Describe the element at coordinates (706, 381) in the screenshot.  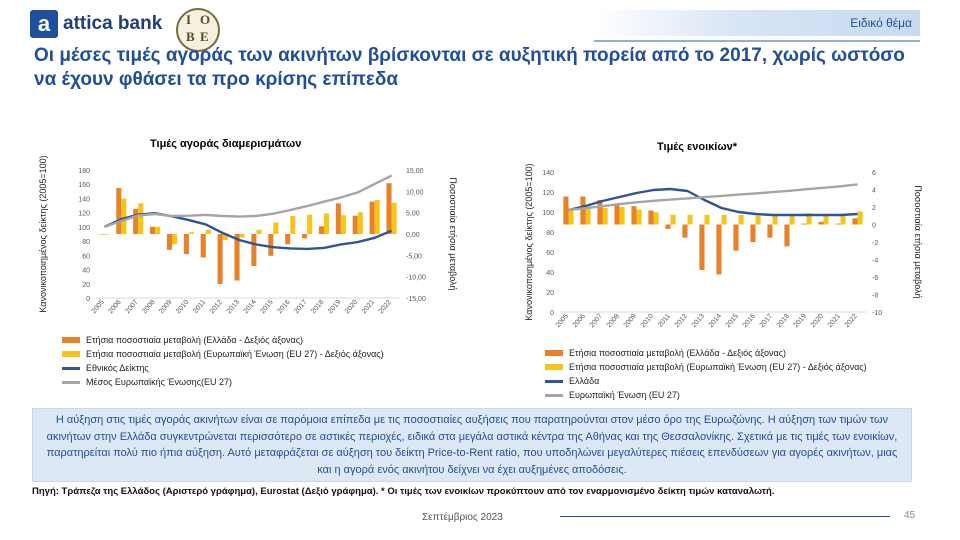
I see `legend-entry: Ελλάδα` at that location.